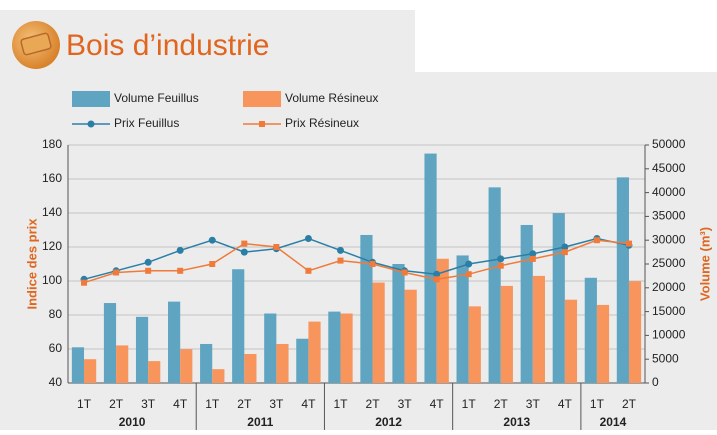 The width and height of the screenshot is (717, 435). What do you see at coordinates (52, 246) in the screenshot?
I see `y-tick-label: 120` at bounding box center [52, 246].